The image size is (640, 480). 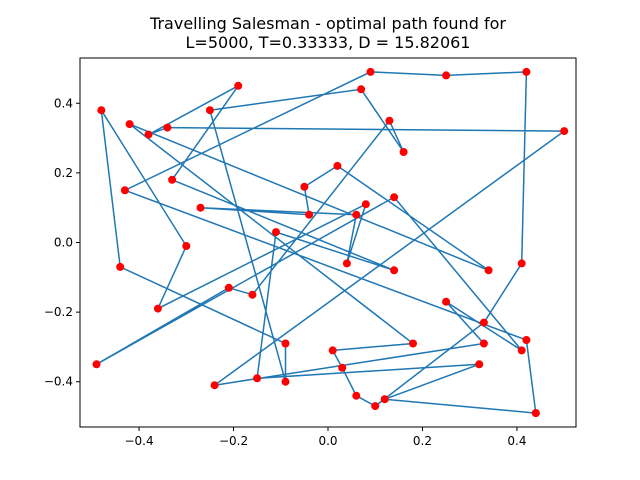 What do you see at coordinates (58, 312) in the screenshot?
I see `y-tick-label: −0.2` at bounding box center [58, 312].